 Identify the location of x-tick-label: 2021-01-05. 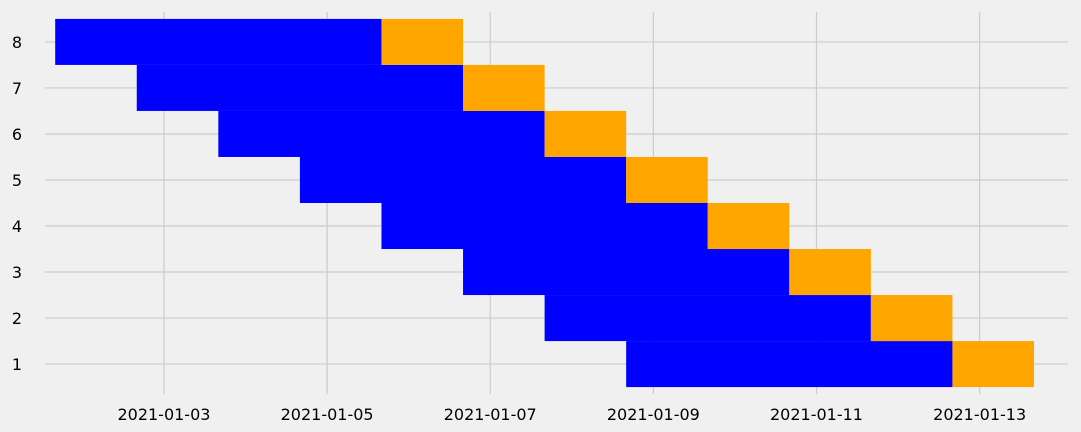
(327, 414).